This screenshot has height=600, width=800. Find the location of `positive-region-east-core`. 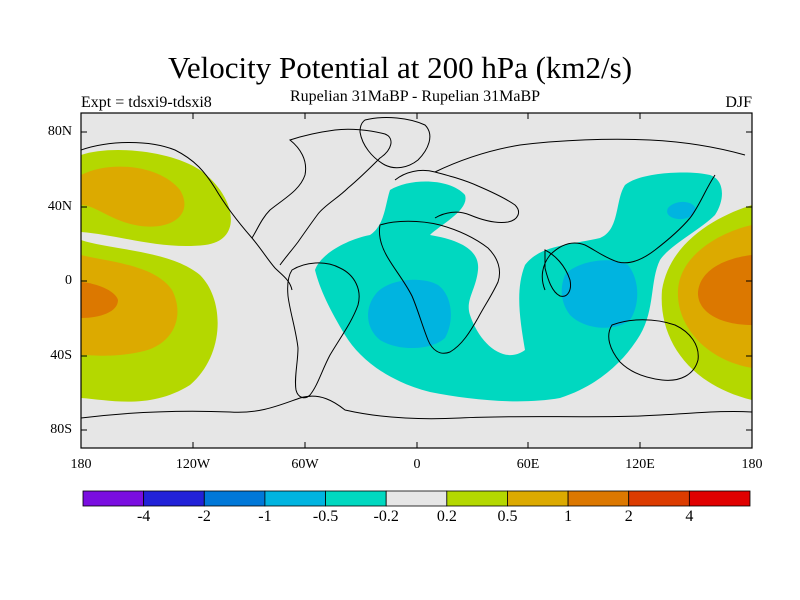

positive-region-east-core is located at coordinates (724, 290).